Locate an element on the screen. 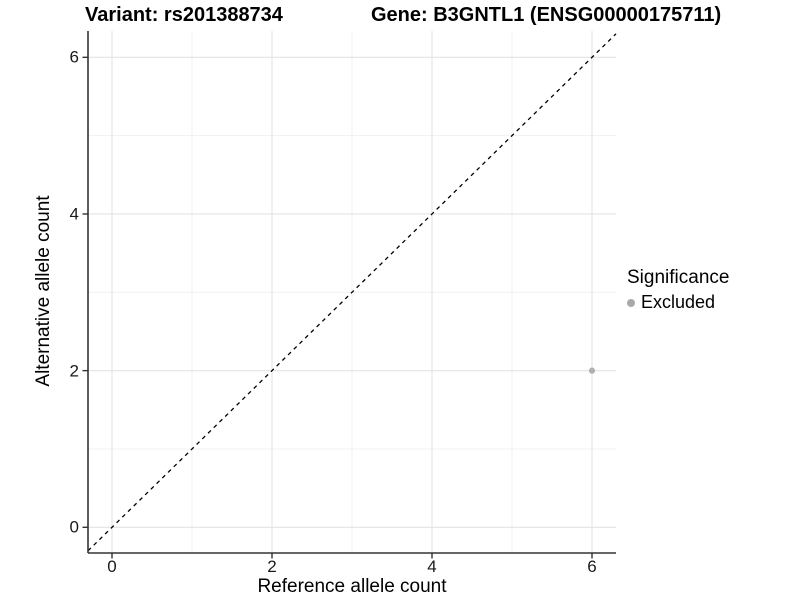 The width and height of the screenshot is (800, 600). legend: Significance Excluded is located at coordinates (678, 290).